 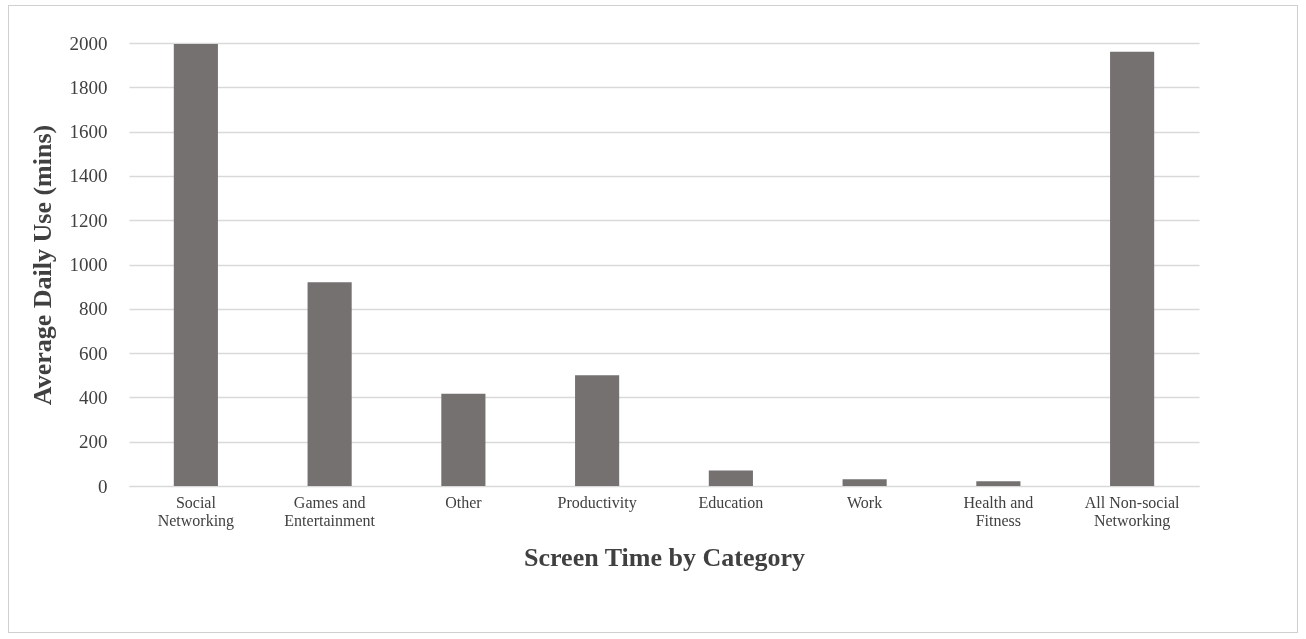 What do you see at coordinates (664, 557) in the screenshot?
I see `x-axis-title: Screen Time by Category` at bounding box center [664, 557].